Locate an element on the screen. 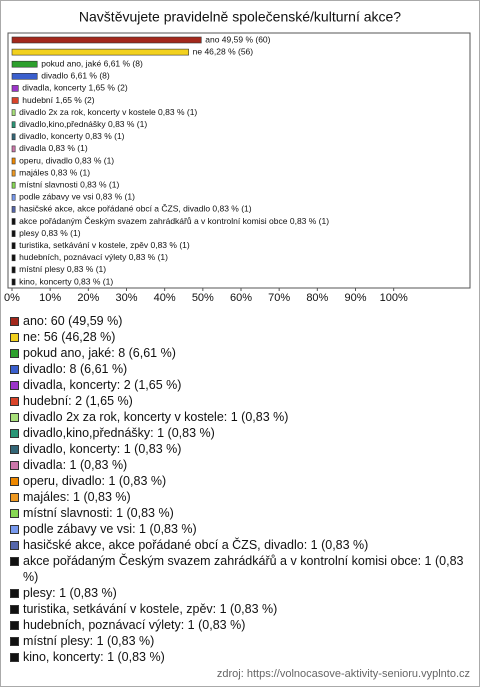 This screenshot has height=687, width=480. x-tick-label: 80% is located at coordinates (317, 298).